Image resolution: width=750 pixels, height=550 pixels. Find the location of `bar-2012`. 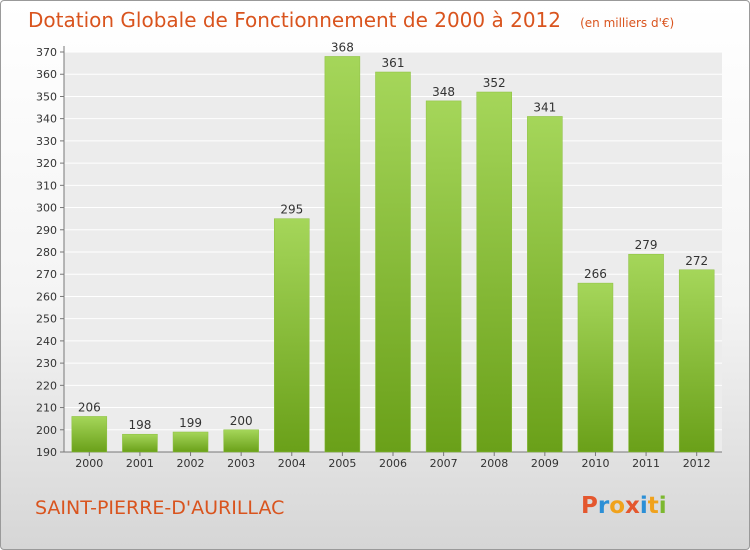

bar-2012 is located at coordinates (696, 361).